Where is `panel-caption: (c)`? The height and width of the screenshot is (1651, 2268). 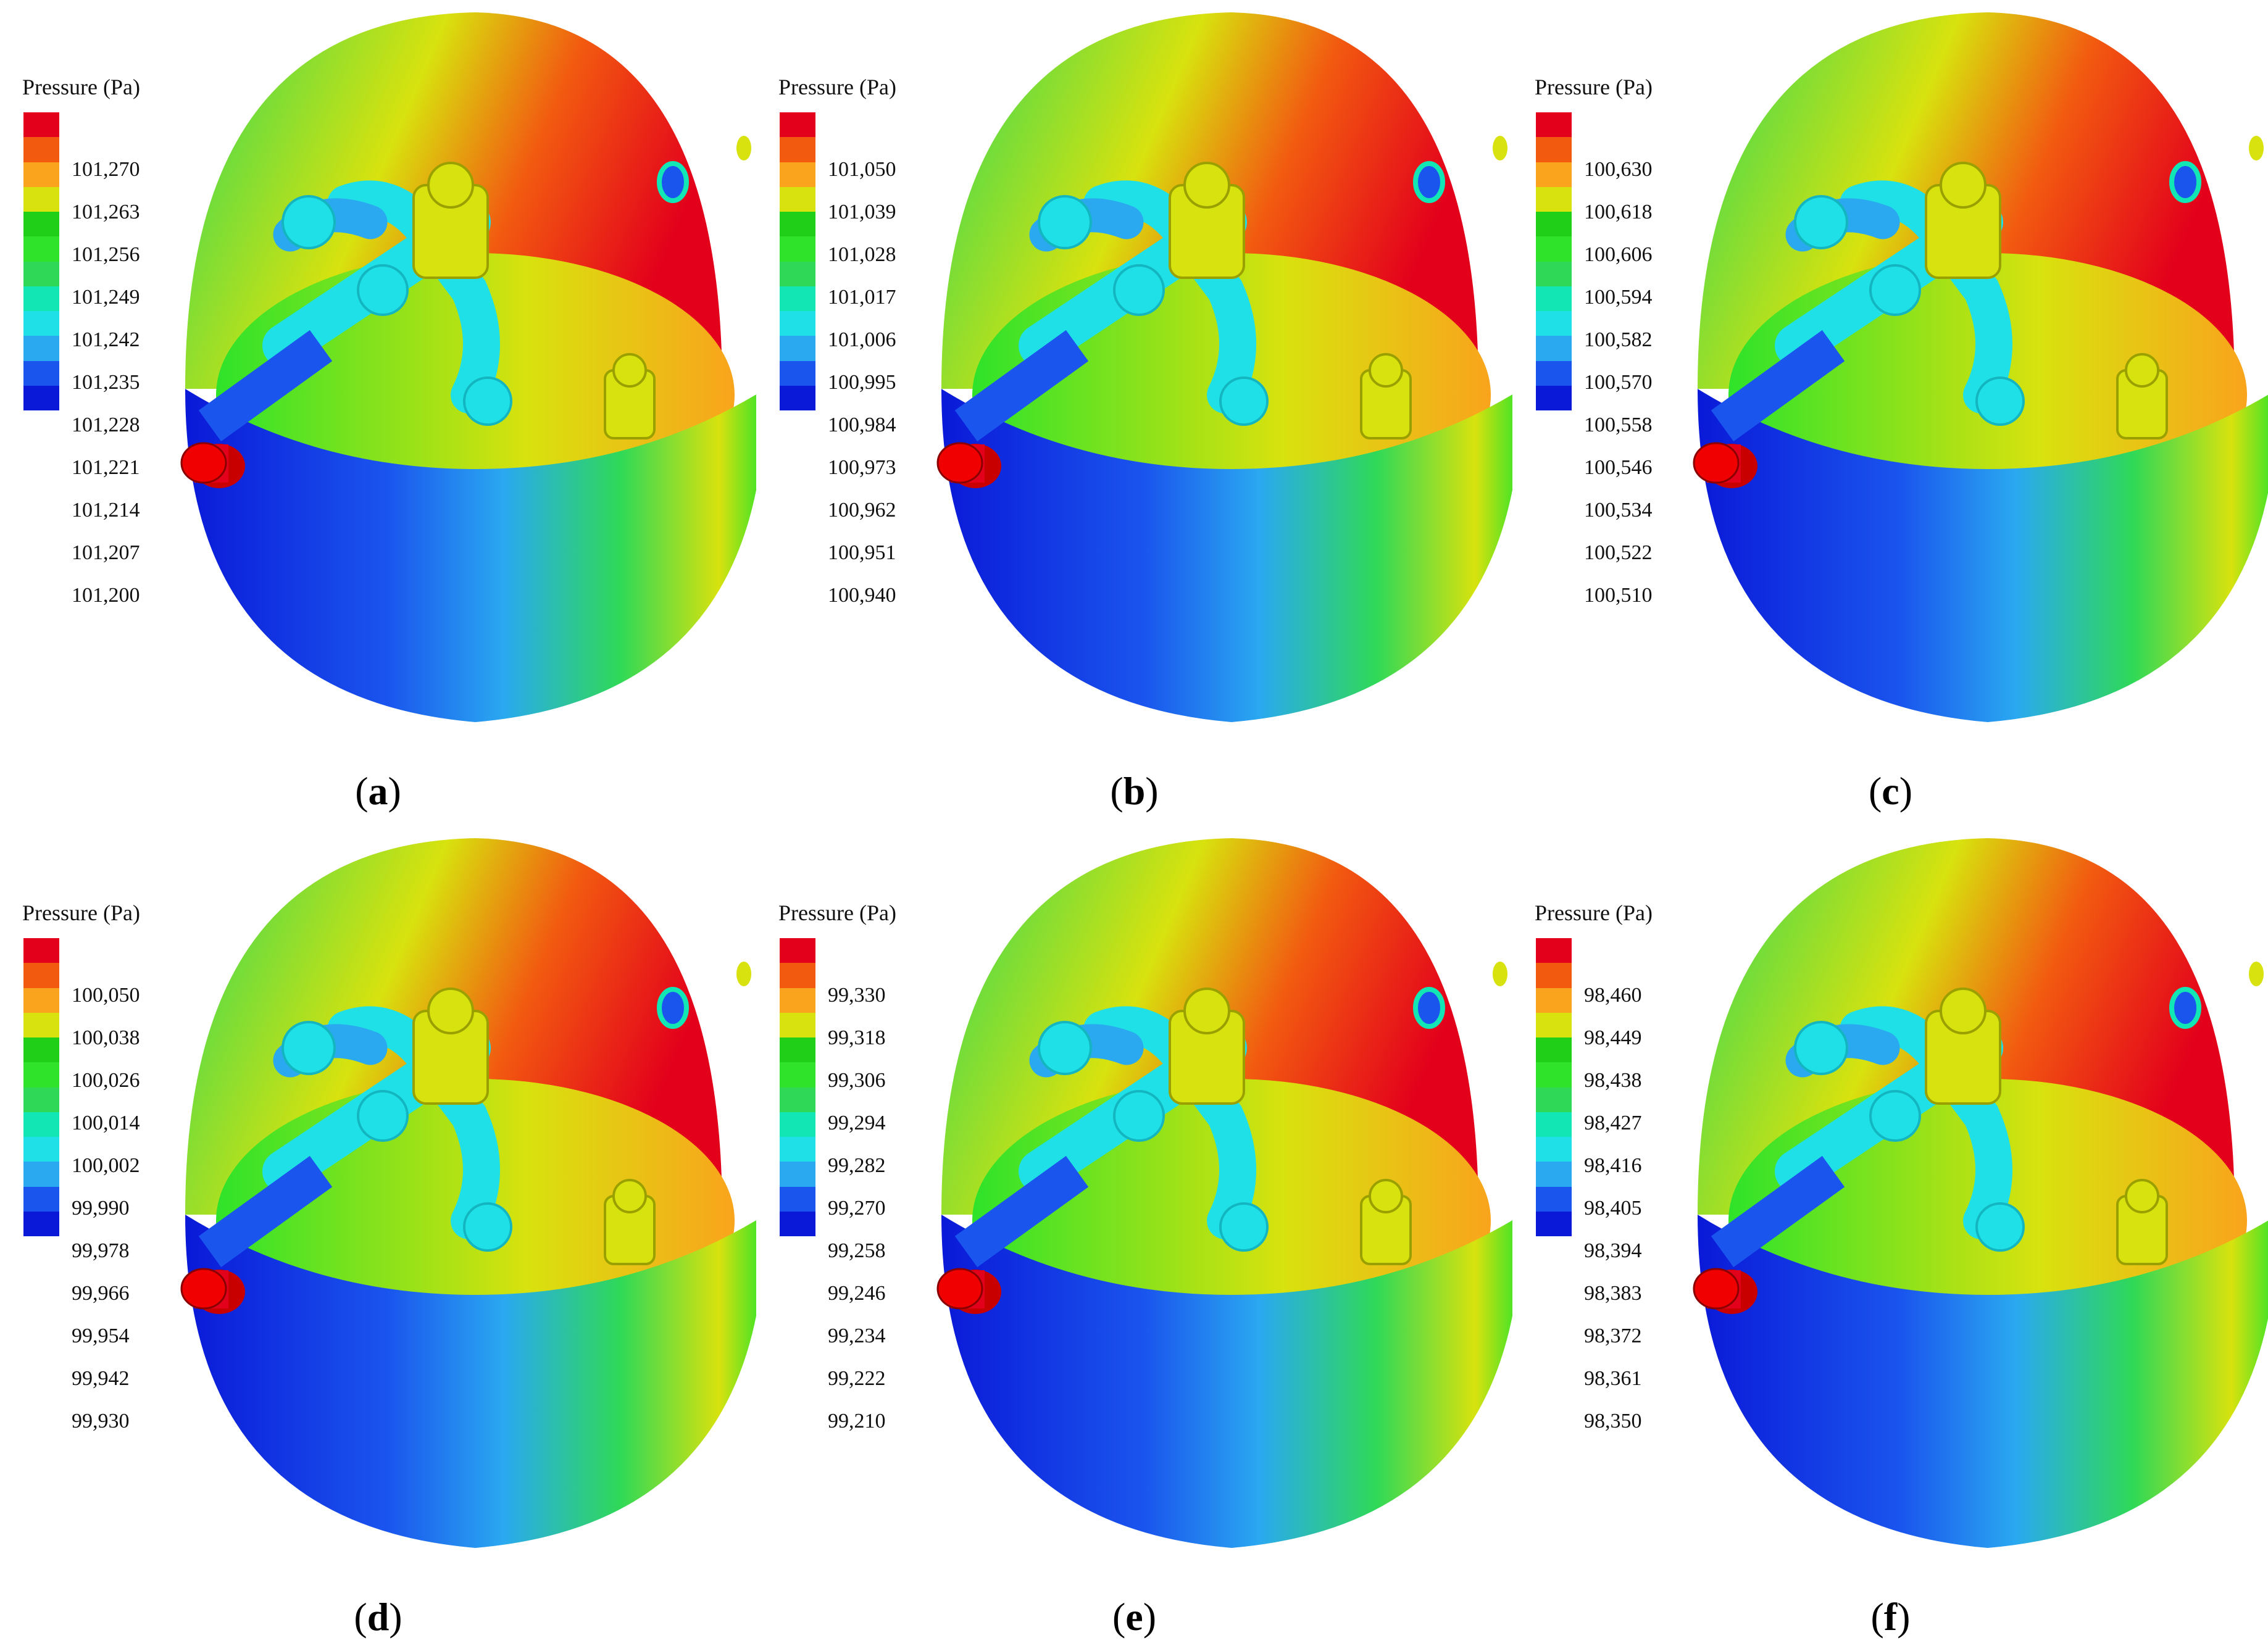 panel-caption: (c) is located at coordinates (1890, 791).